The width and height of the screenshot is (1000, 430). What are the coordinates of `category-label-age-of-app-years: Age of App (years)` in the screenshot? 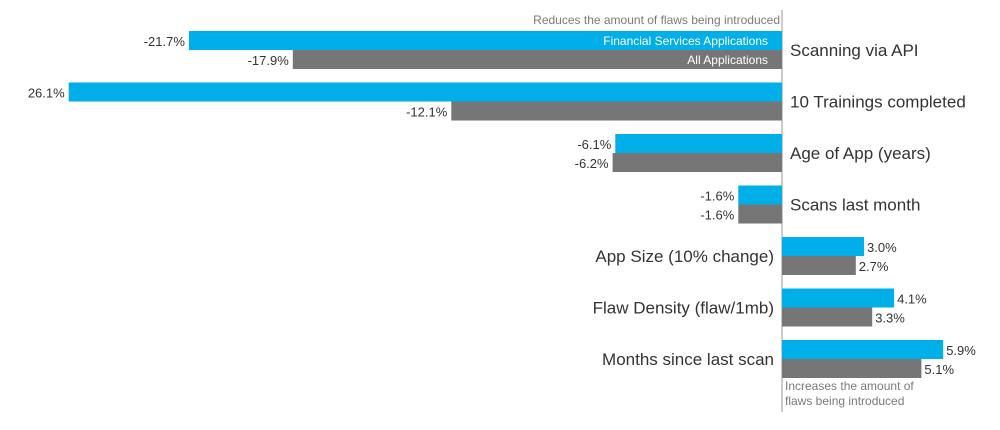 It's located at (860, 153).